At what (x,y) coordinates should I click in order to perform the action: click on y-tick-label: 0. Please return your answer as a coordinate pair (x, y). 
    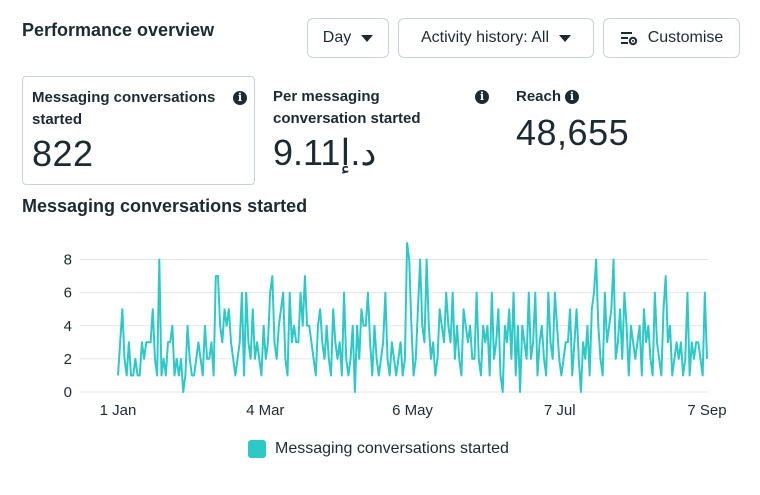
    Looking at the image, I should click on (68, 392).